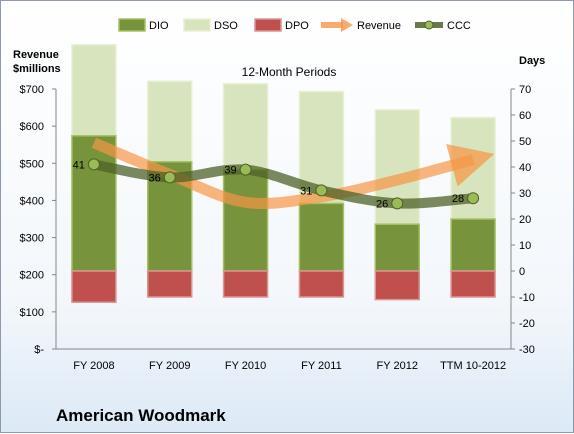 This screenshot has height=434, width=574. What do you see at coordinates (93, 366) in the screenshot?
I see `x-tick-label: FY 2008` at bounding box center [93, 366].